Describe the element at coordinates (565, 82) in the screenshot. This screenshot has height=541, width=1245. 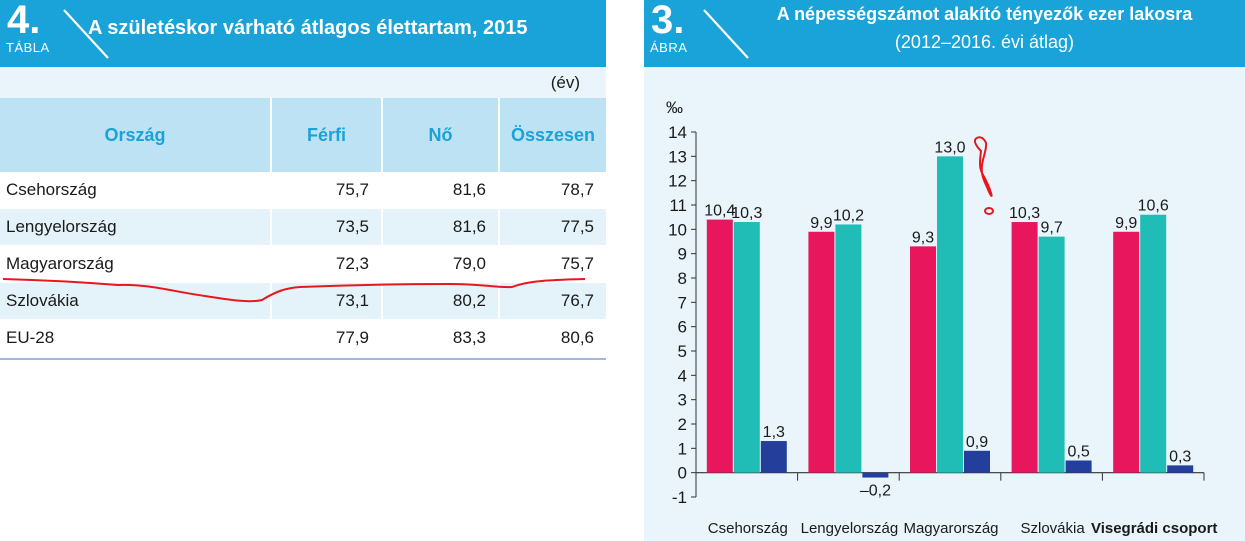
I see `table-unit: (év)` at that location.